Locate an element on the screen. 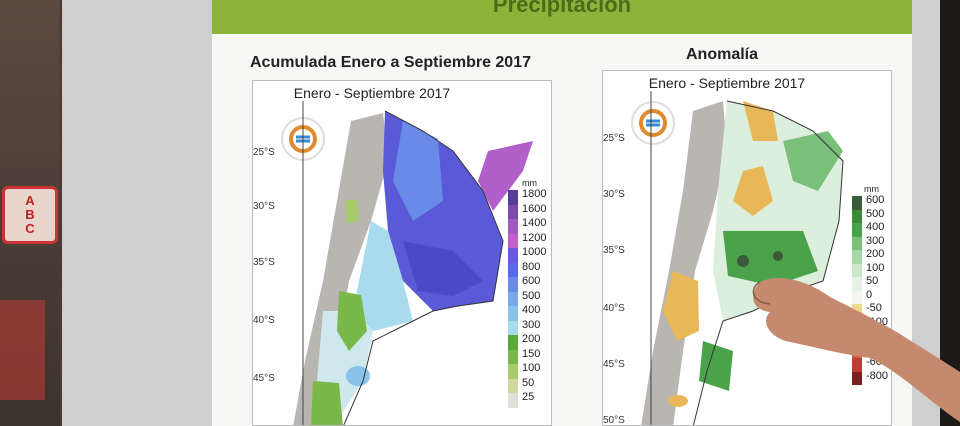  sign-letter: B is located at coordinates (30, 214).